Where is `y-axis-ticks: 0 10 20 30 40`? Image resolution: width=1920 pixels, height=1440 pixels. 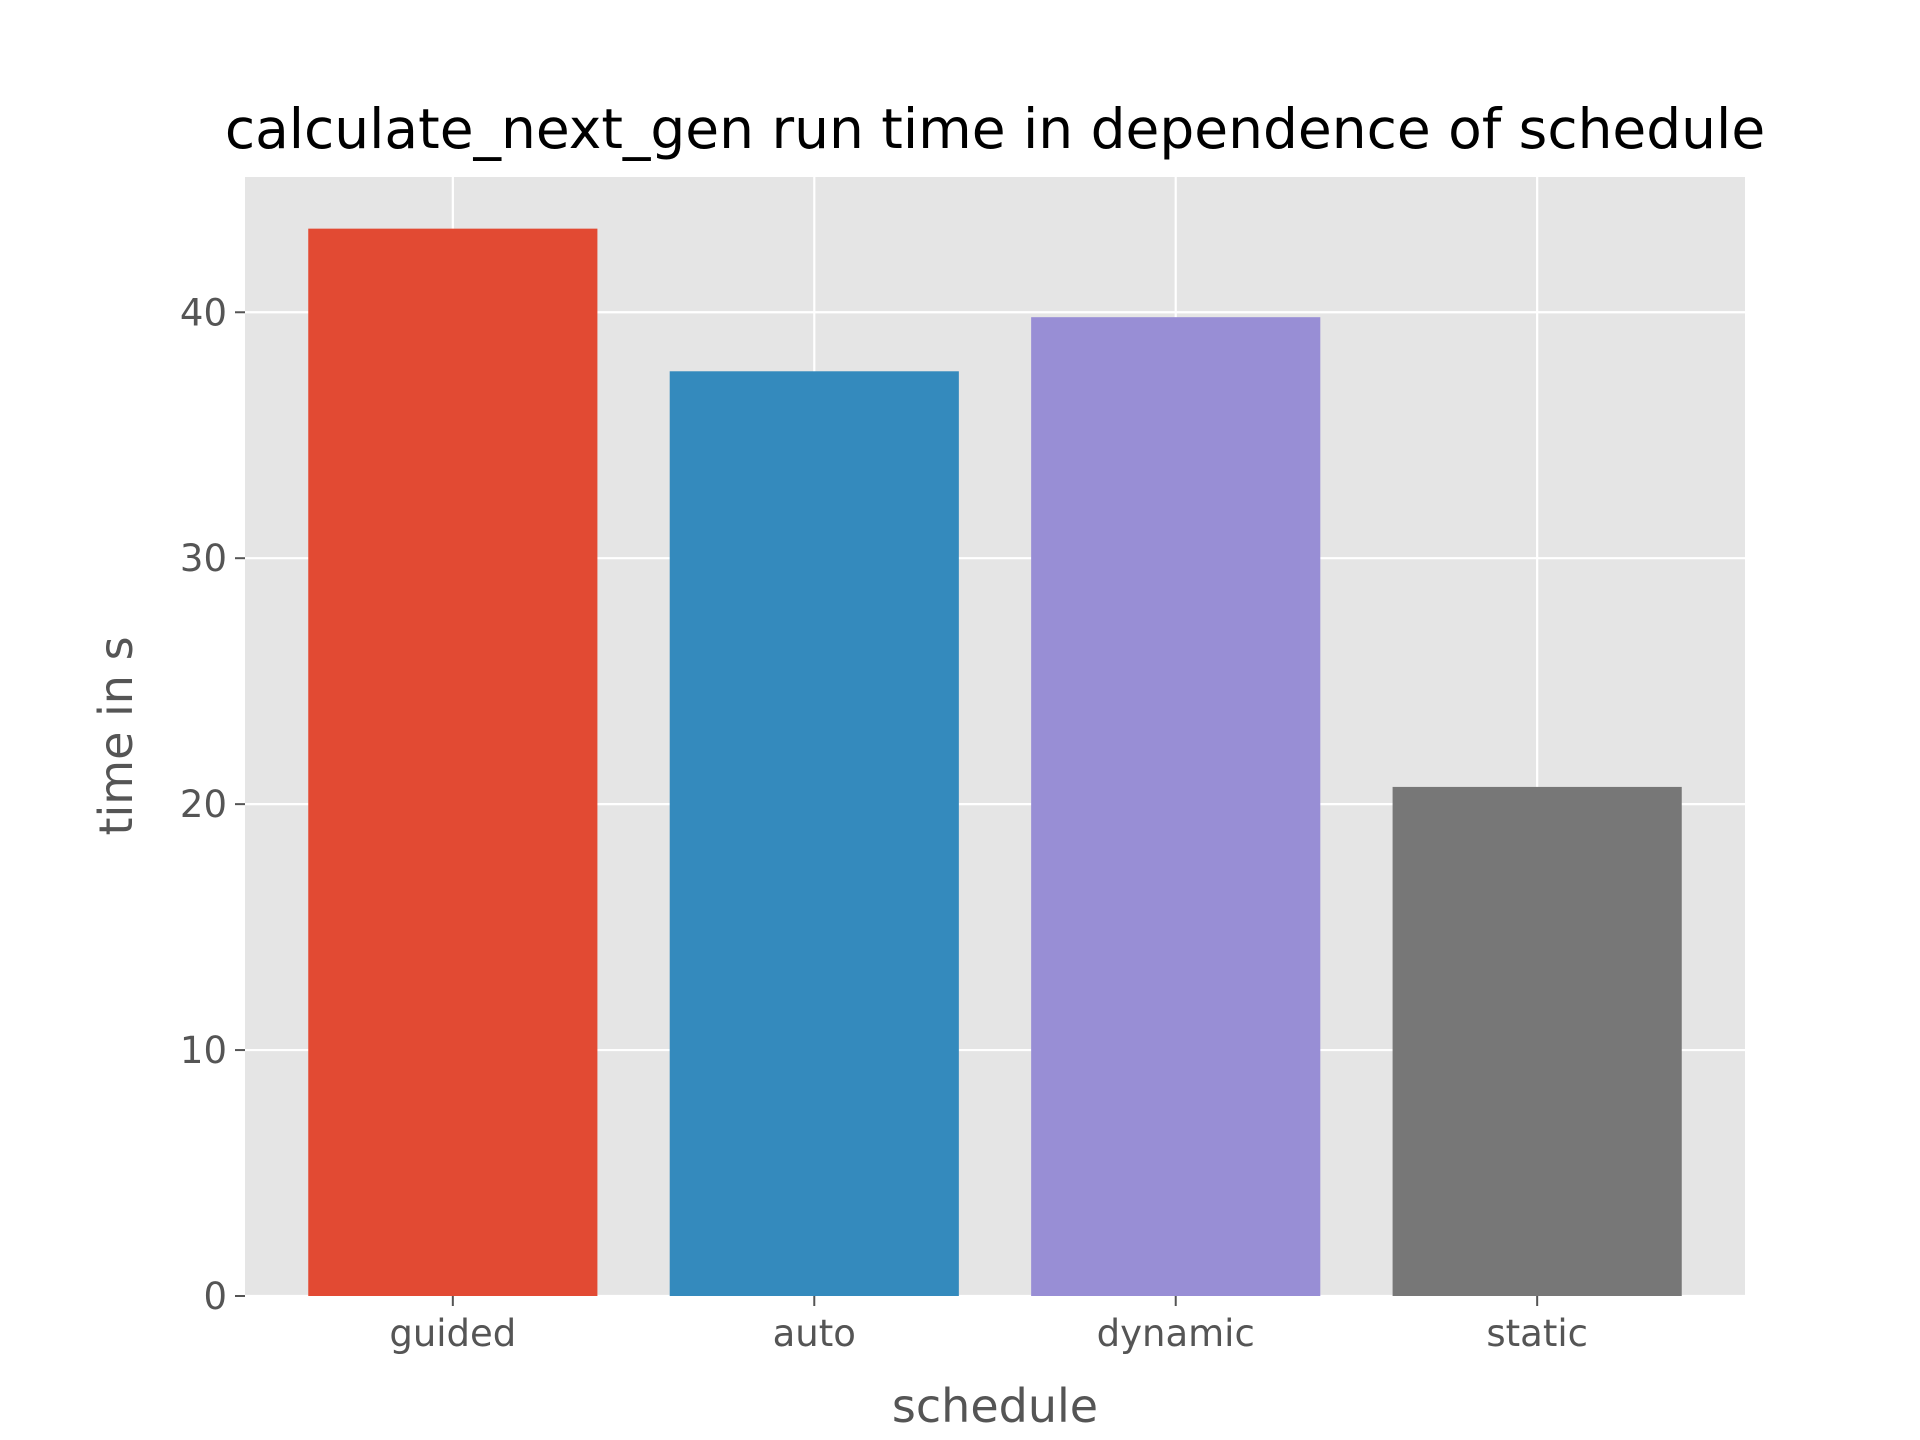
y-axis-ticks: 0 10 20 30 40 is located at coordinates (212, 804).